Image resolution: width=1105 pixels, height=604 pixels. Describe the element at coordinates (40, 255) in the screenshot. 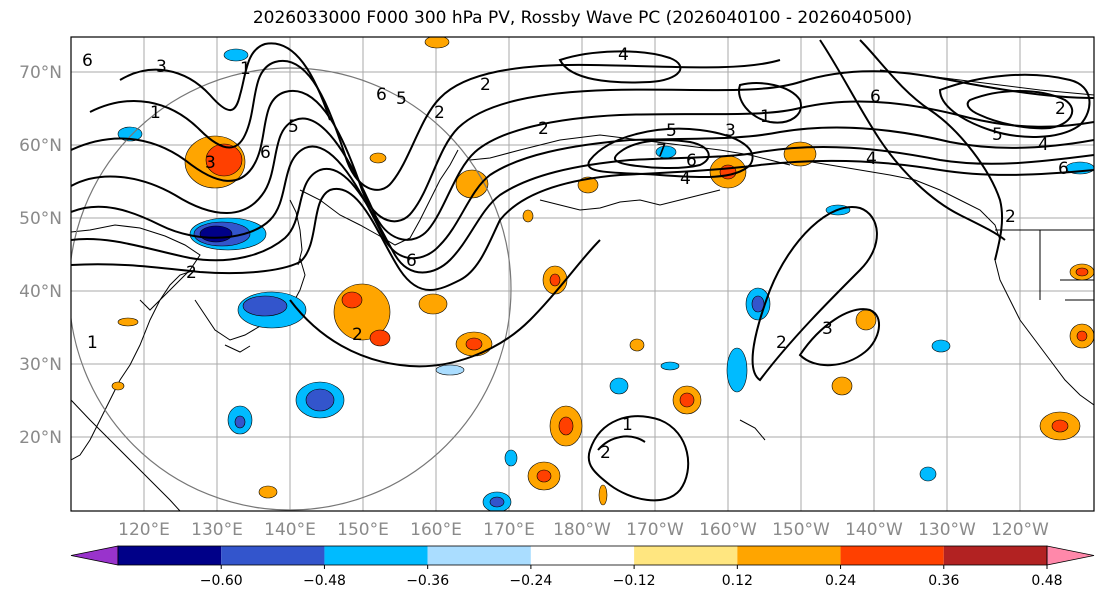

I see `latitude-labels: 70°N 60°N 50°N 40°N 30°N 20°N` at that location.